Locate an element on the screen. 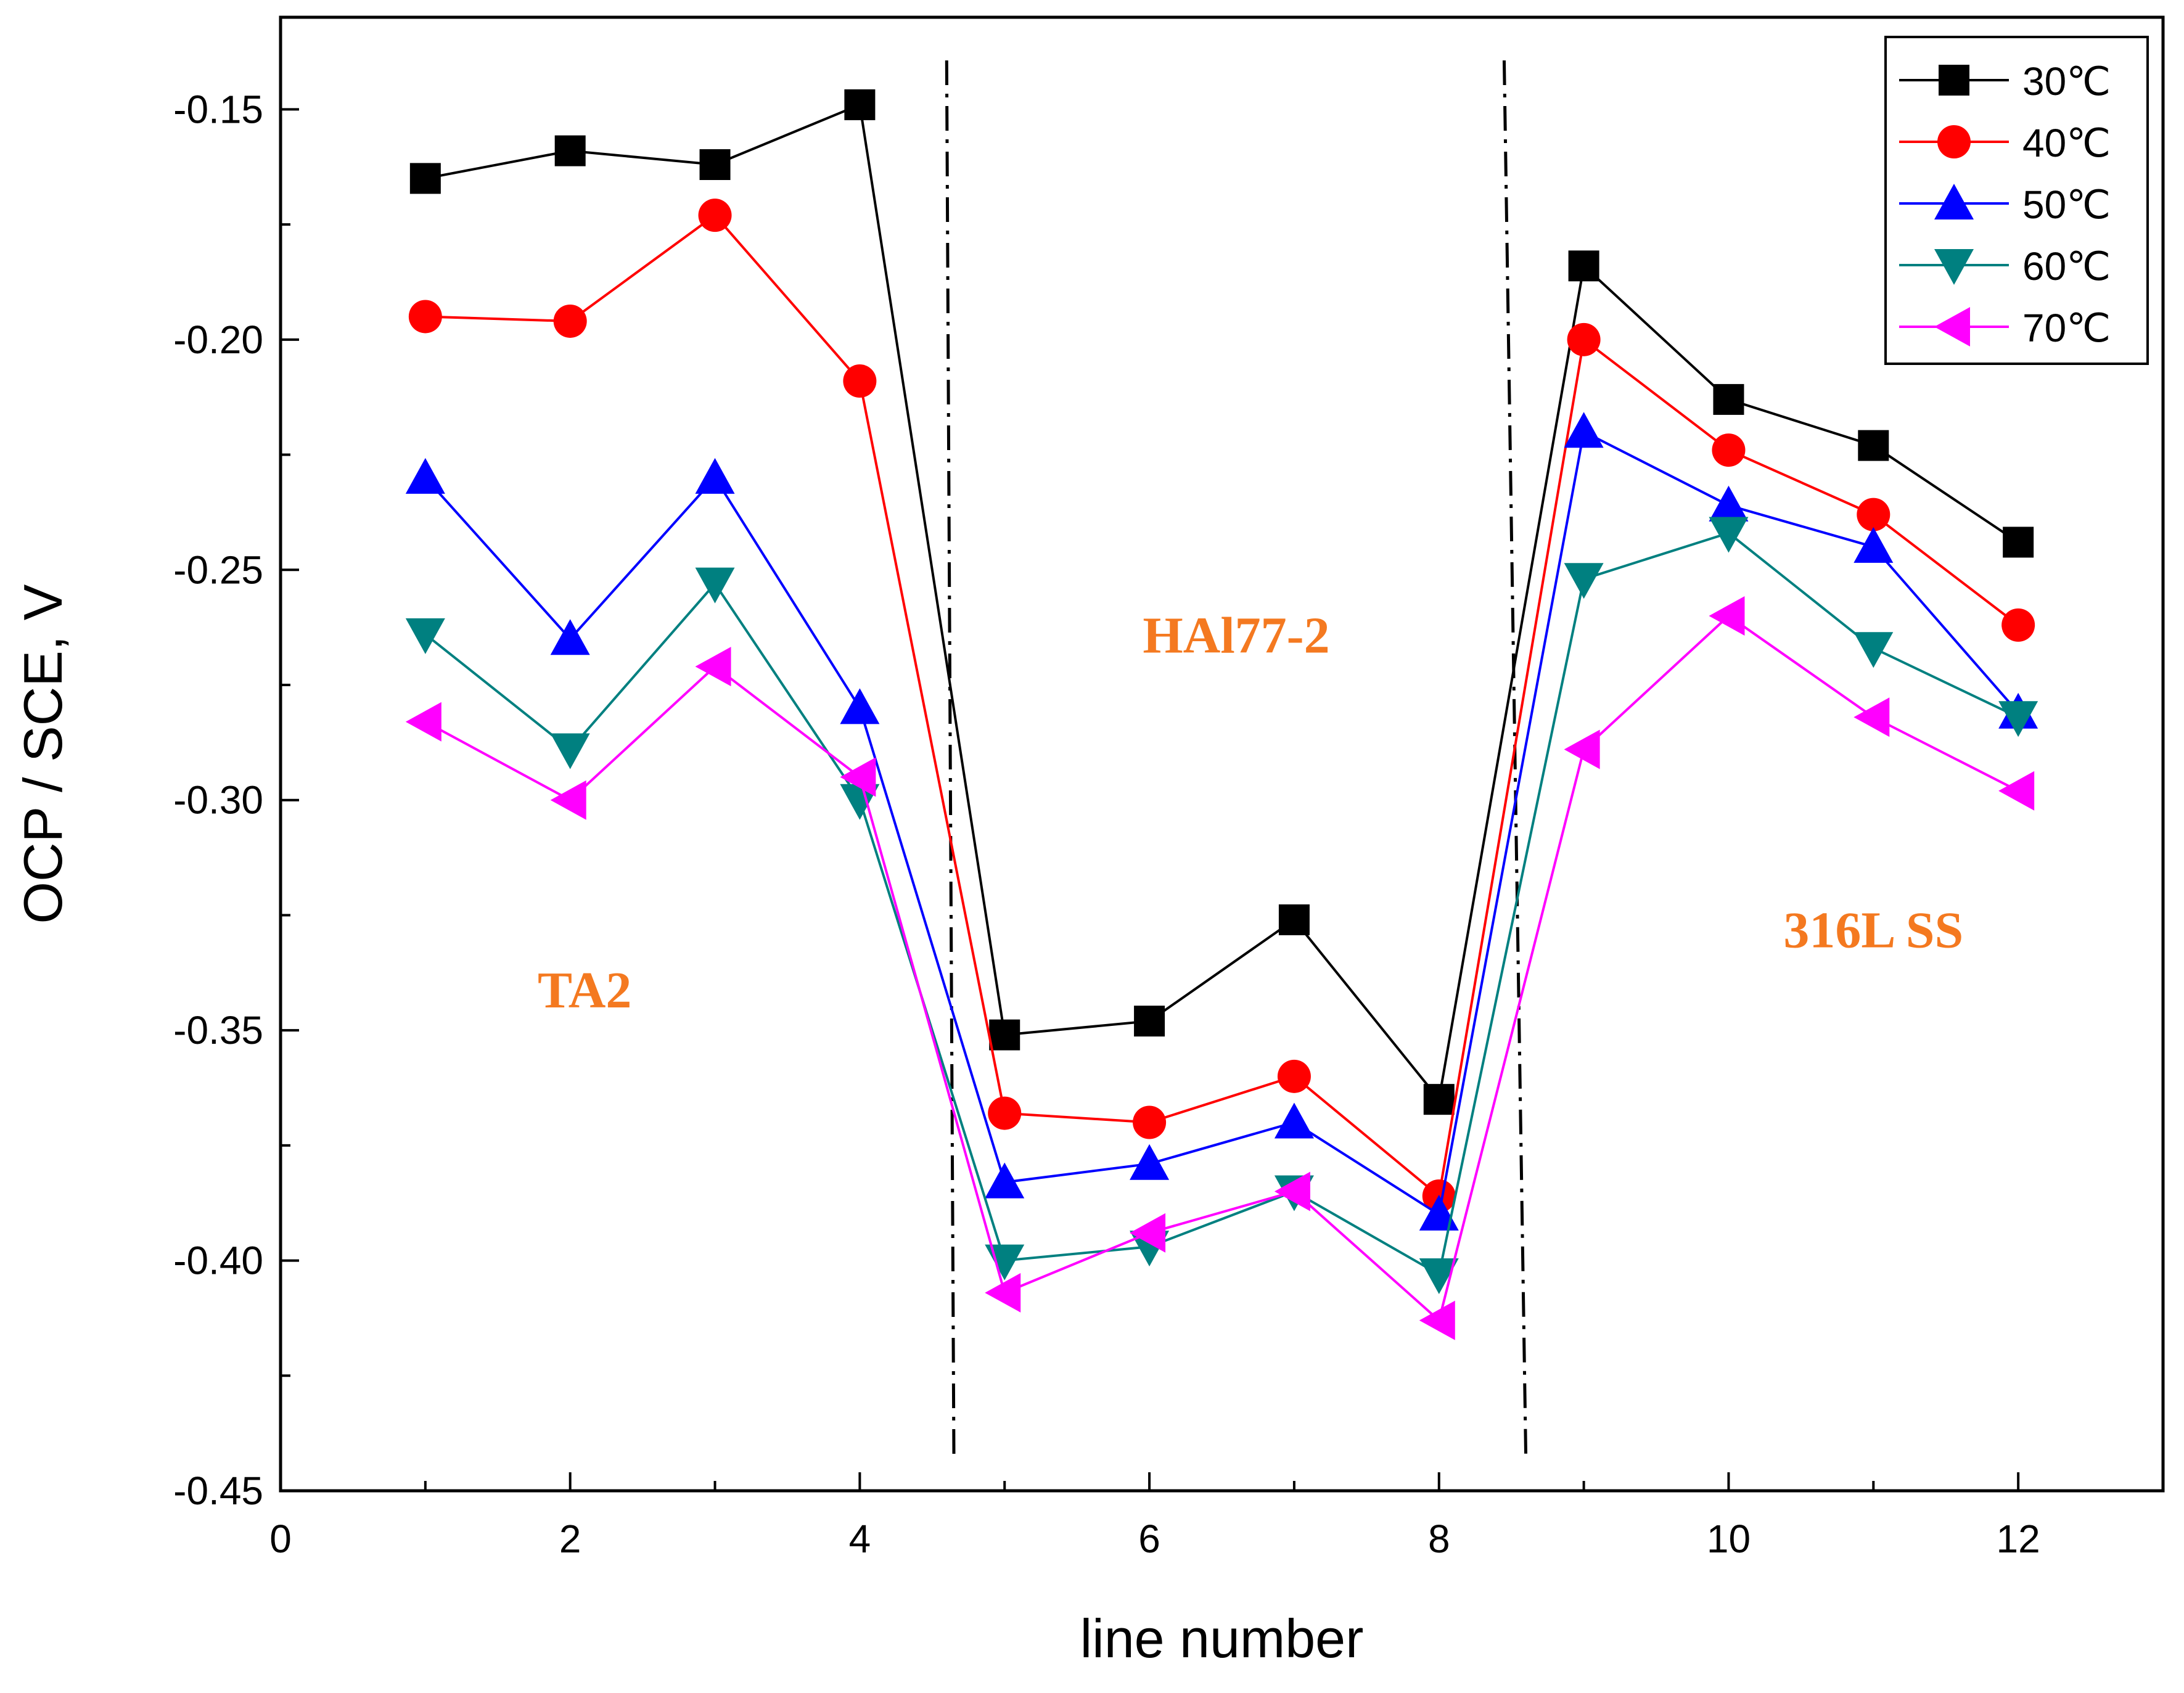  x-tick-label: 0 is located at coordinates (280, 1539).